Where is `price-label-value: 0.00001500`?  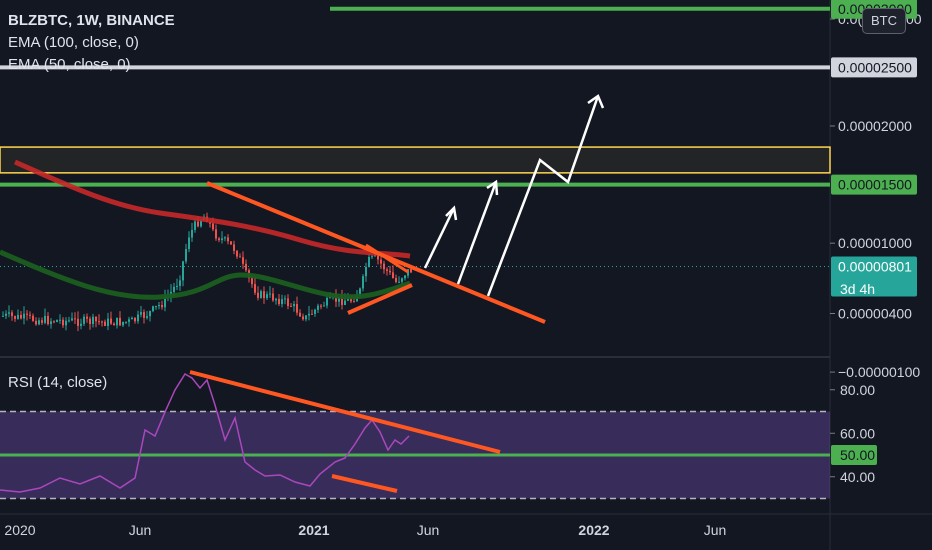 price-label-value: 0.00001500 is located at coordinates (875, 185).